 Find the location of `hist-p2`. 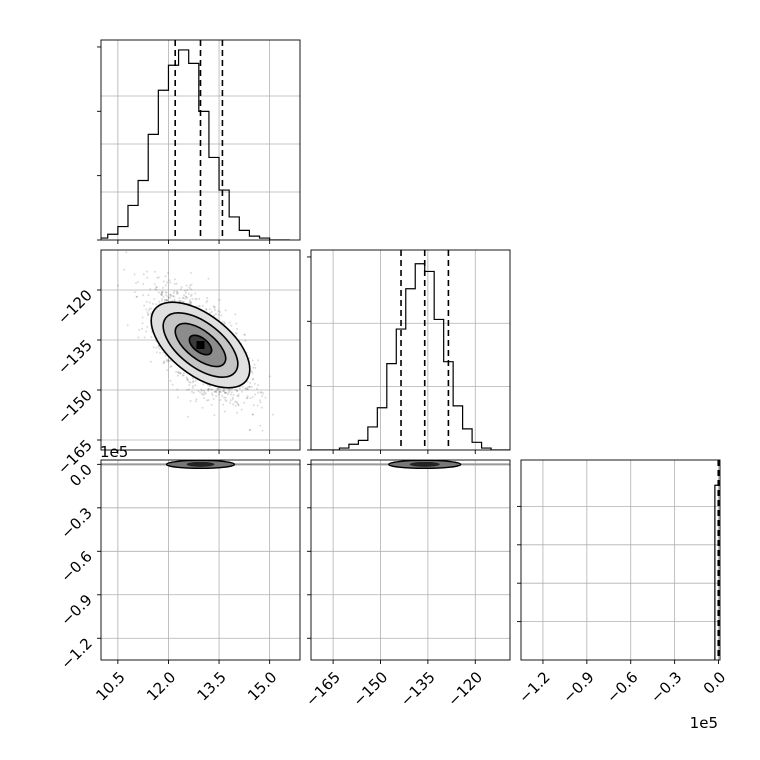

hist-p2 is located at coordinates (409, 351).